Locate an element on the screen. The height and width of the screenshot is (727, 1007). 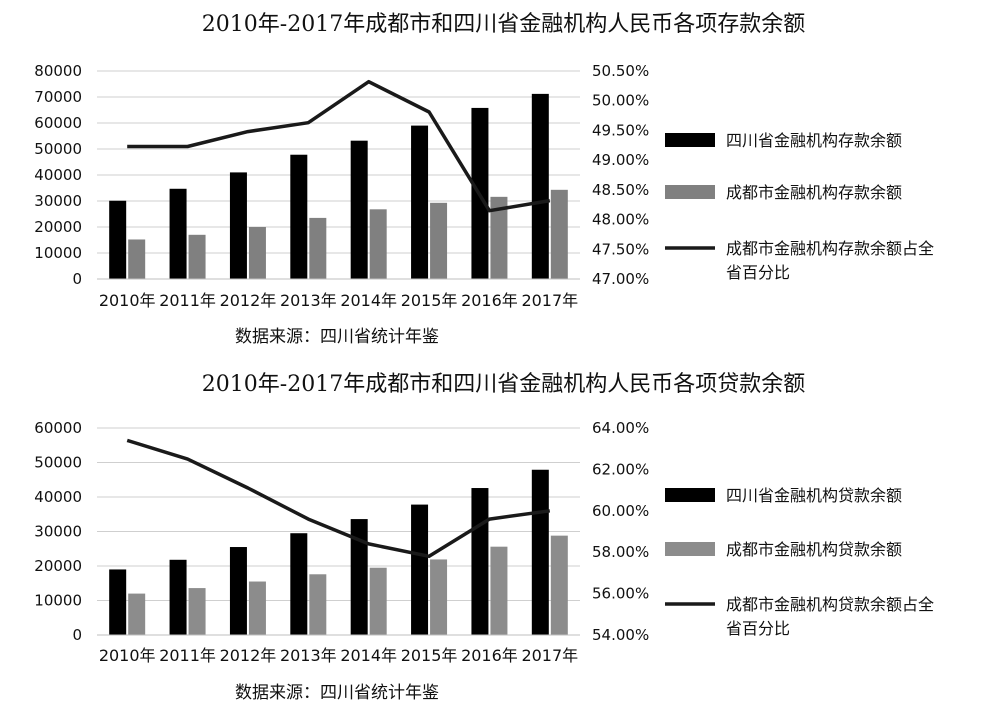
deposit-legend-label: 成都市金融机构存款余额 is located at coordinates (814, 192).